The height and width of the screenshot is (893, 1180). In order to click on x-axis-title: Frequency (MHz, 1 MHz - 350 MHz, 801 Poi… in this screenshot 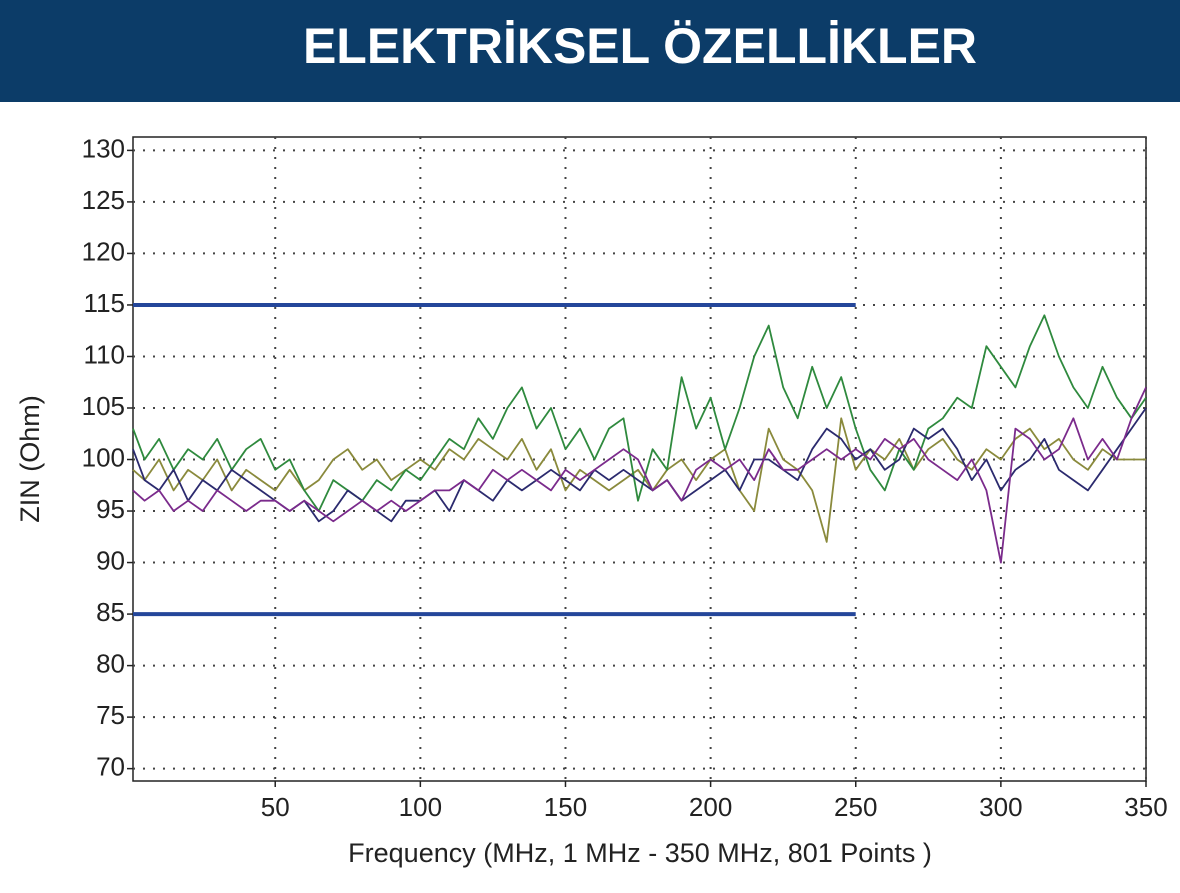, I will do `click(640, 853)`.